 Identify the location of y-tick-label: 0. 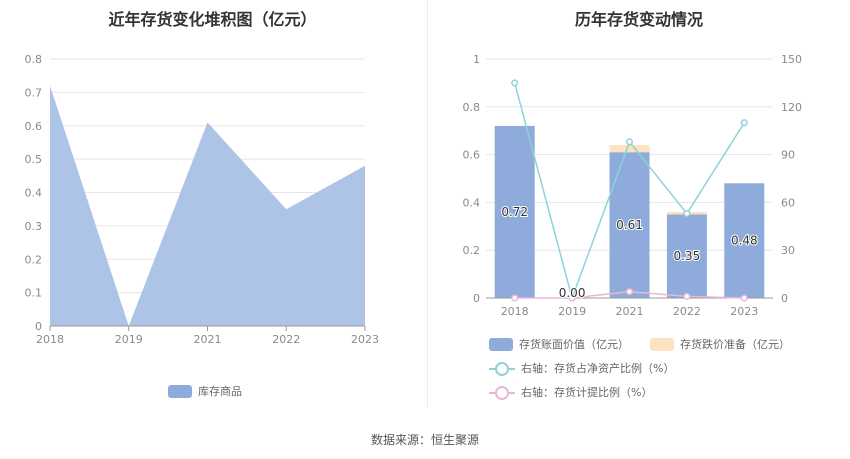
(38, 326).